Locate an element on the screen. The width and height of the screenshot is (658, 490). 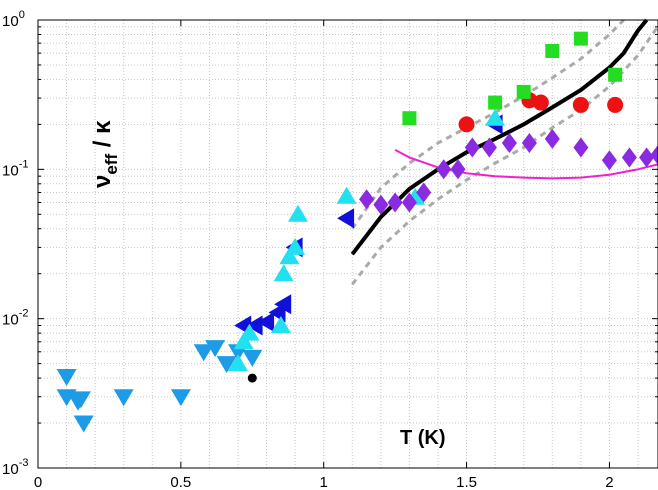
x-tick-label: 0.5 is located at coordinates (180, 482).